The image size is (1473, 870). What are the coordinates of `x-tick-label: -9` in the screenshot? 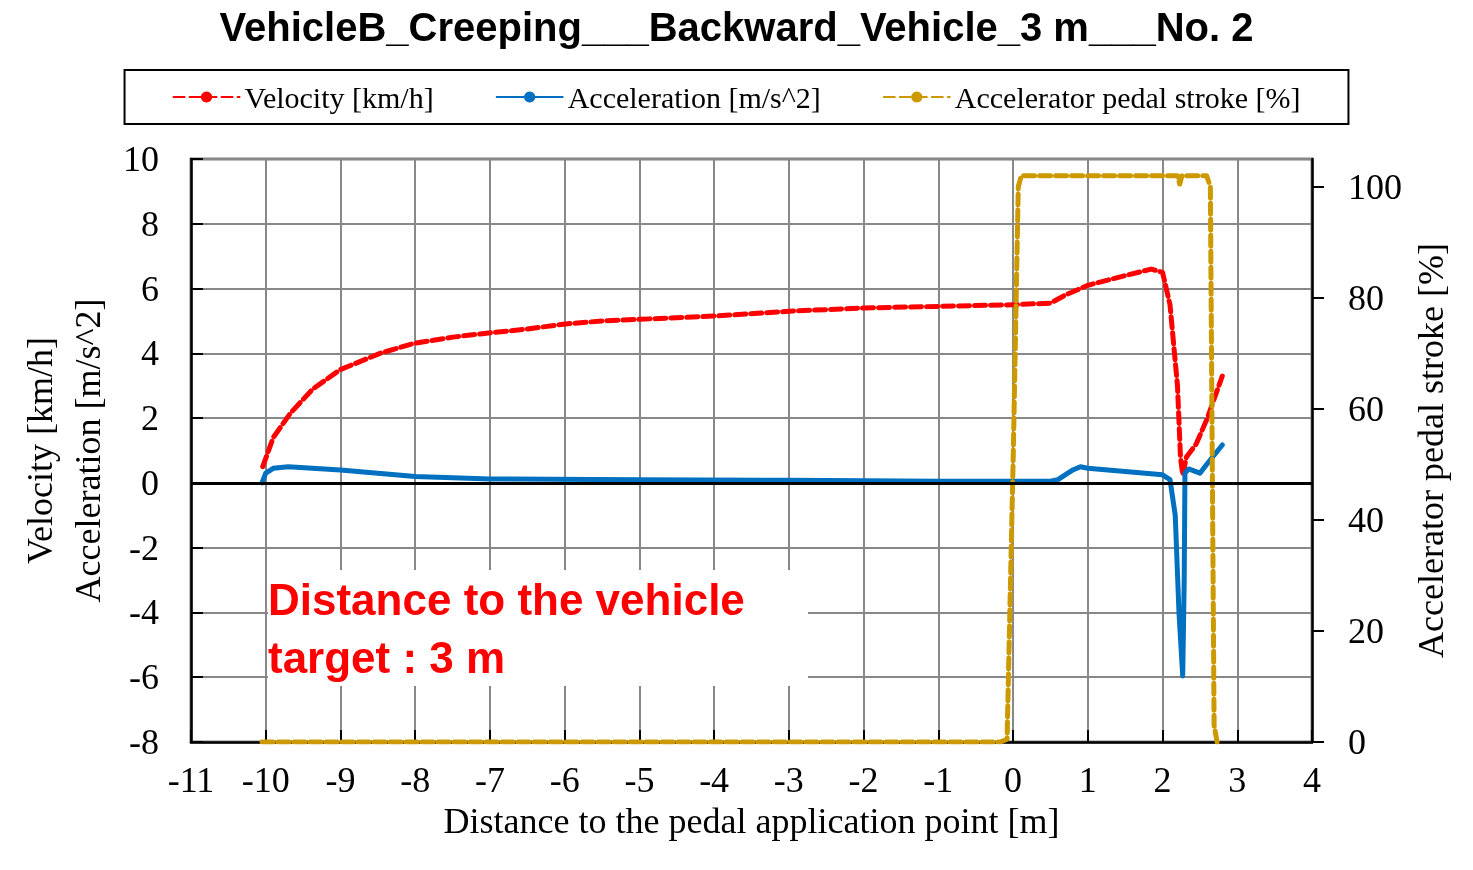 It's located at (340, 780).